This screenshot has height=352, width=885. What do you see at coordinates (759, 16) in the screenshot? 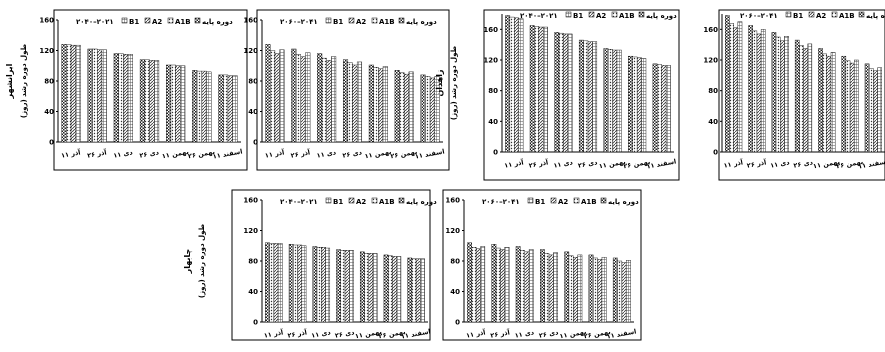
I see `legend-period: ۲۰۶۰–۲۰۴۱` at bounding box center [759, 16].